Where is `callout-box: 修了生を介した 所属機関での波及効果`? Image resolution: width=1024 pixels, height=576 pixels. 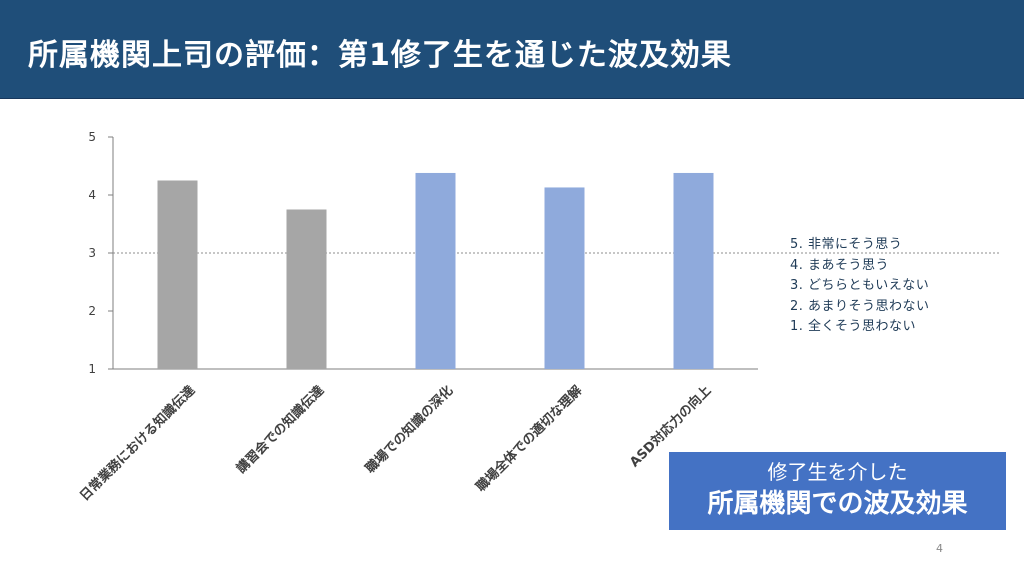 callout-box: 修了生を介した 所属機関での波及効果 is located at coordinates (837, 491).